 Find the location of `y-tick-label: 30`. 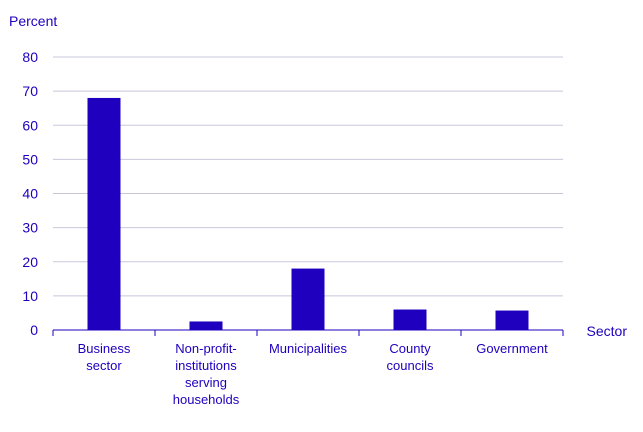

y-tick-label: 30 is located at coordinates (30, 228).